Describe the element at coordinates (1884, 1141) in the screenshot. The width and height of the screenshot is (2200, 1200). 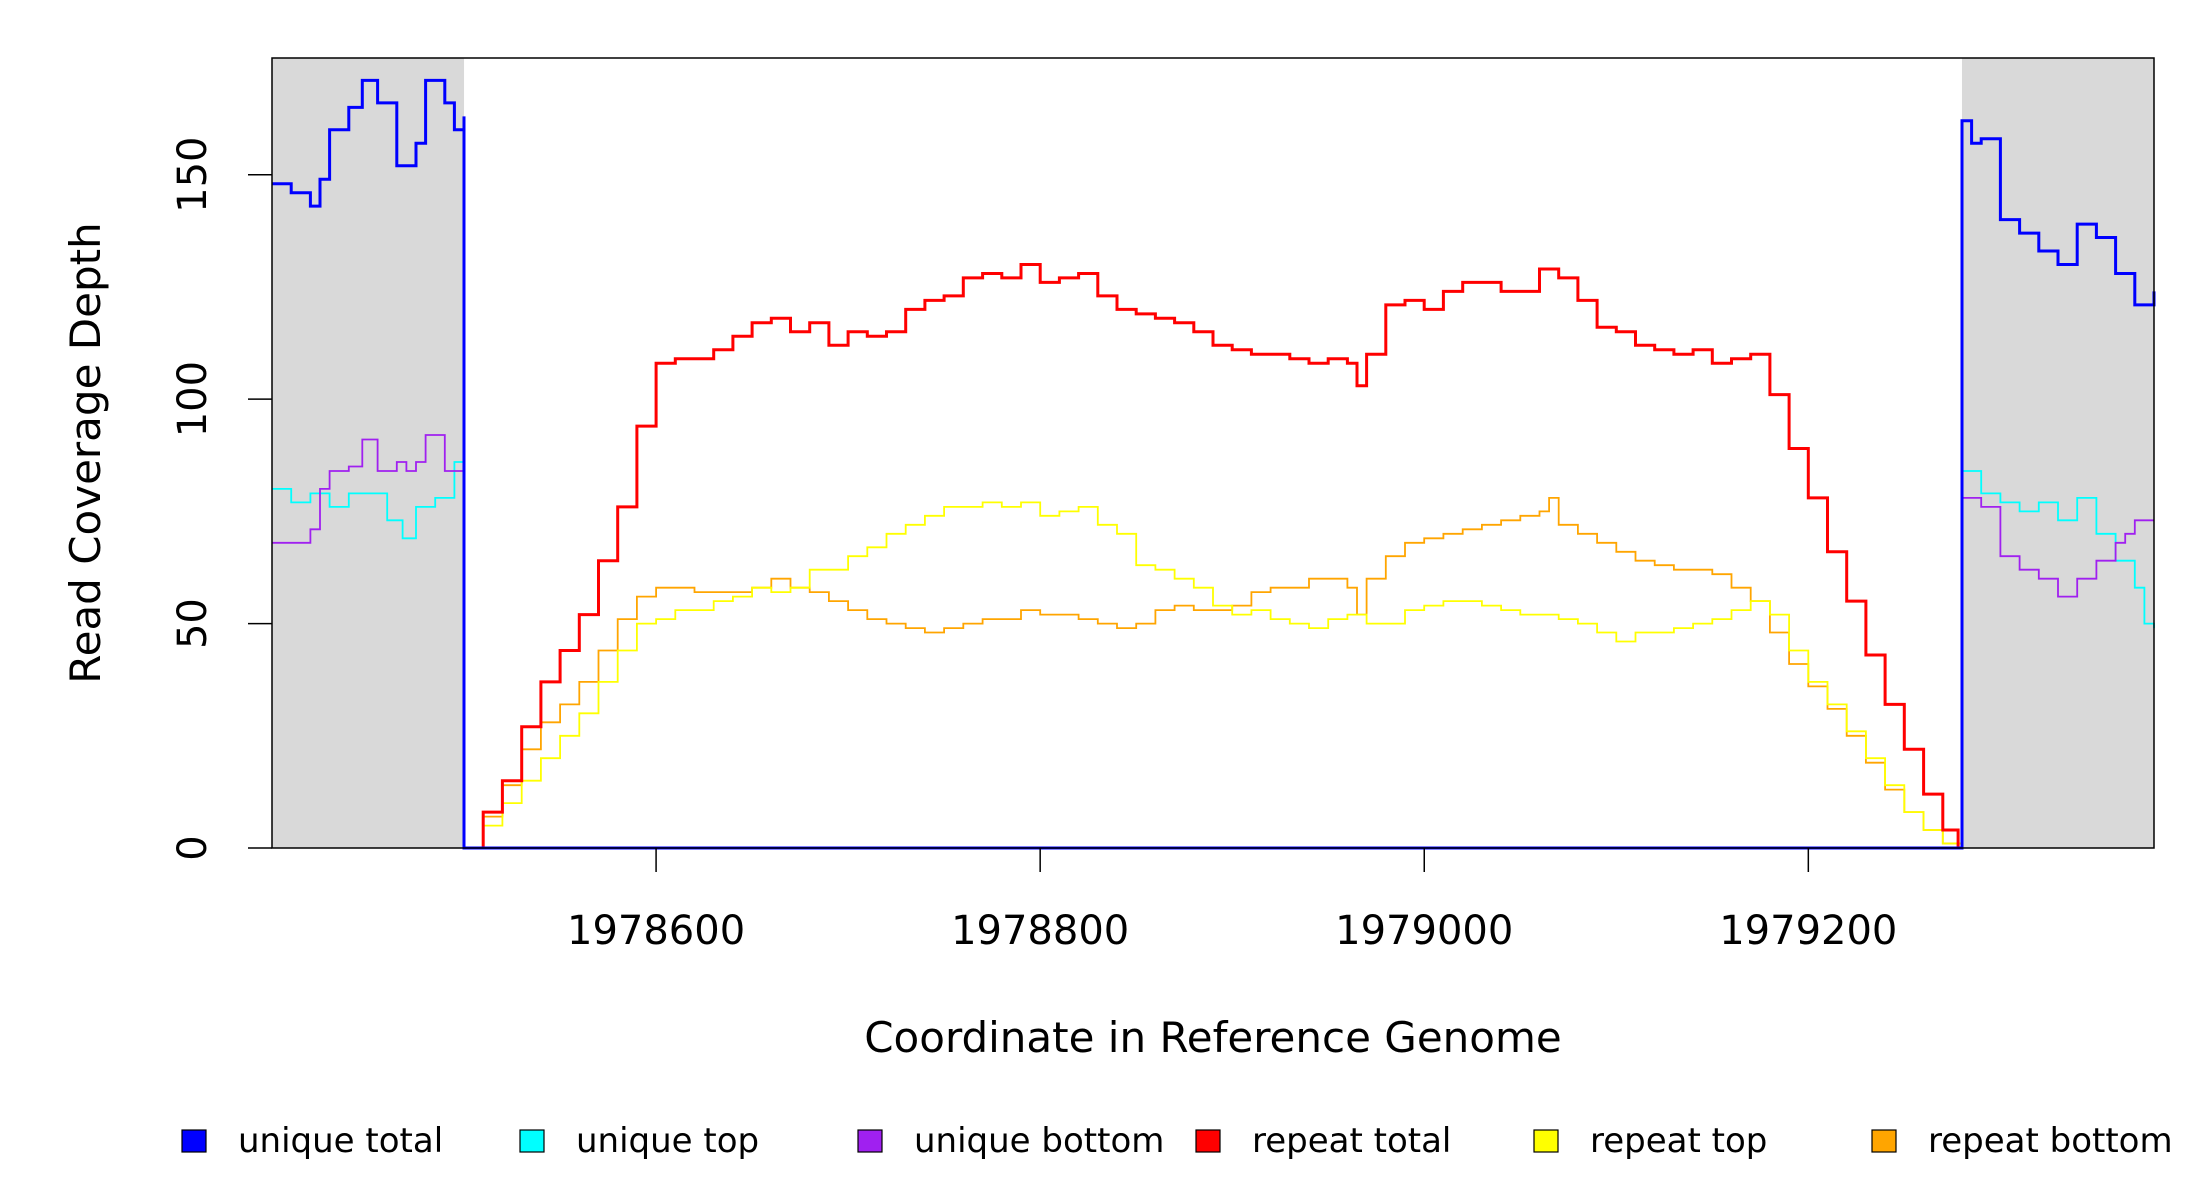
I see `legend-swatch-repeat-bottom` at that location.